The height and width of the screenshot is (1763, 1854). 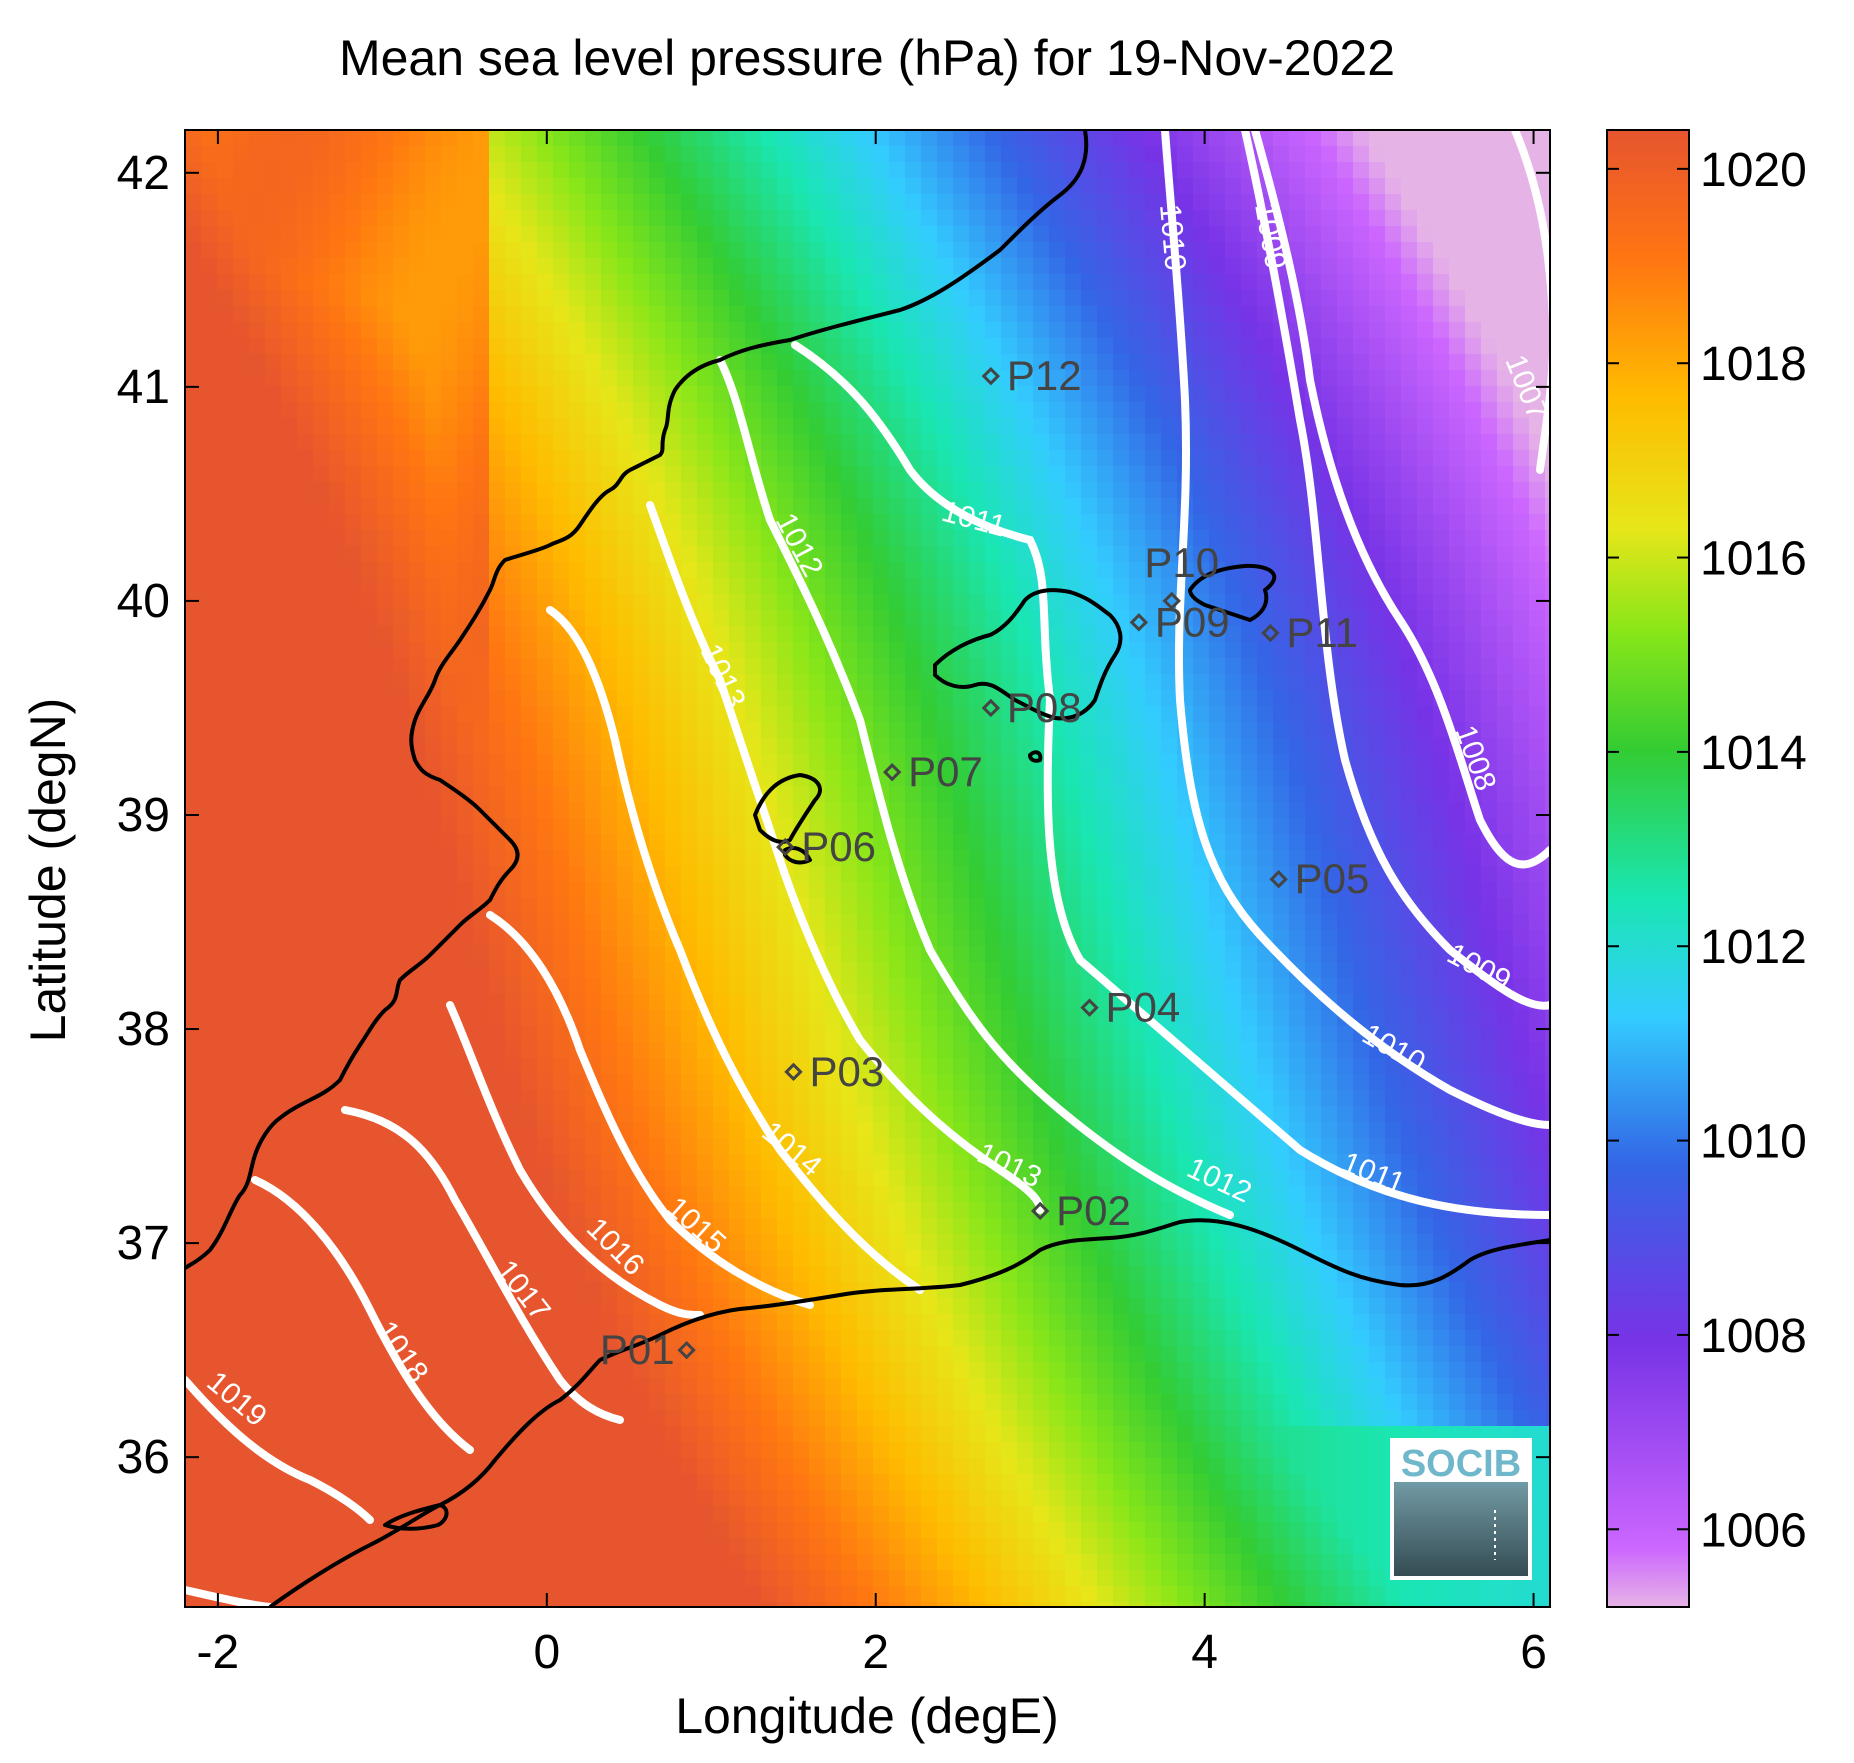 What do you see at coordinates (1753, 364) in the screenshot?
I see `colorbar-tick-label: 1018` at bounding box center [1753, 364].